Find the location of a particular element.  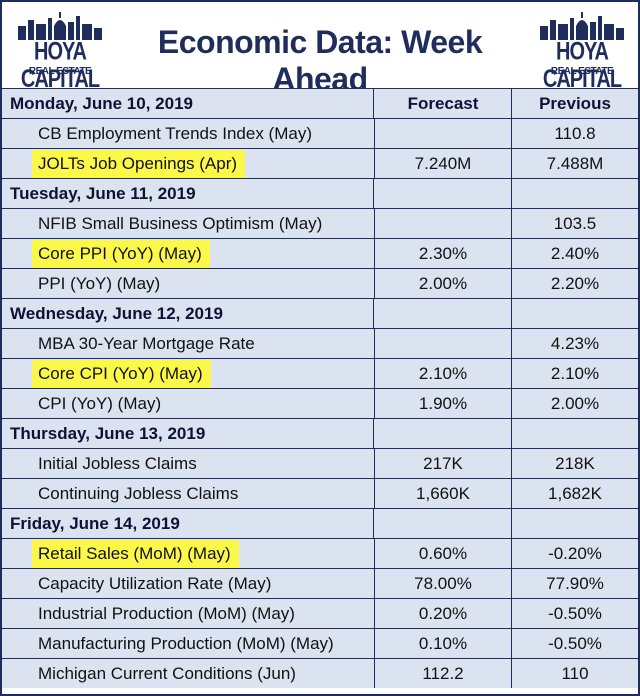

indicator-name-cell: Retail Sales (MoM) (May) is located at coordinates (188, 553).